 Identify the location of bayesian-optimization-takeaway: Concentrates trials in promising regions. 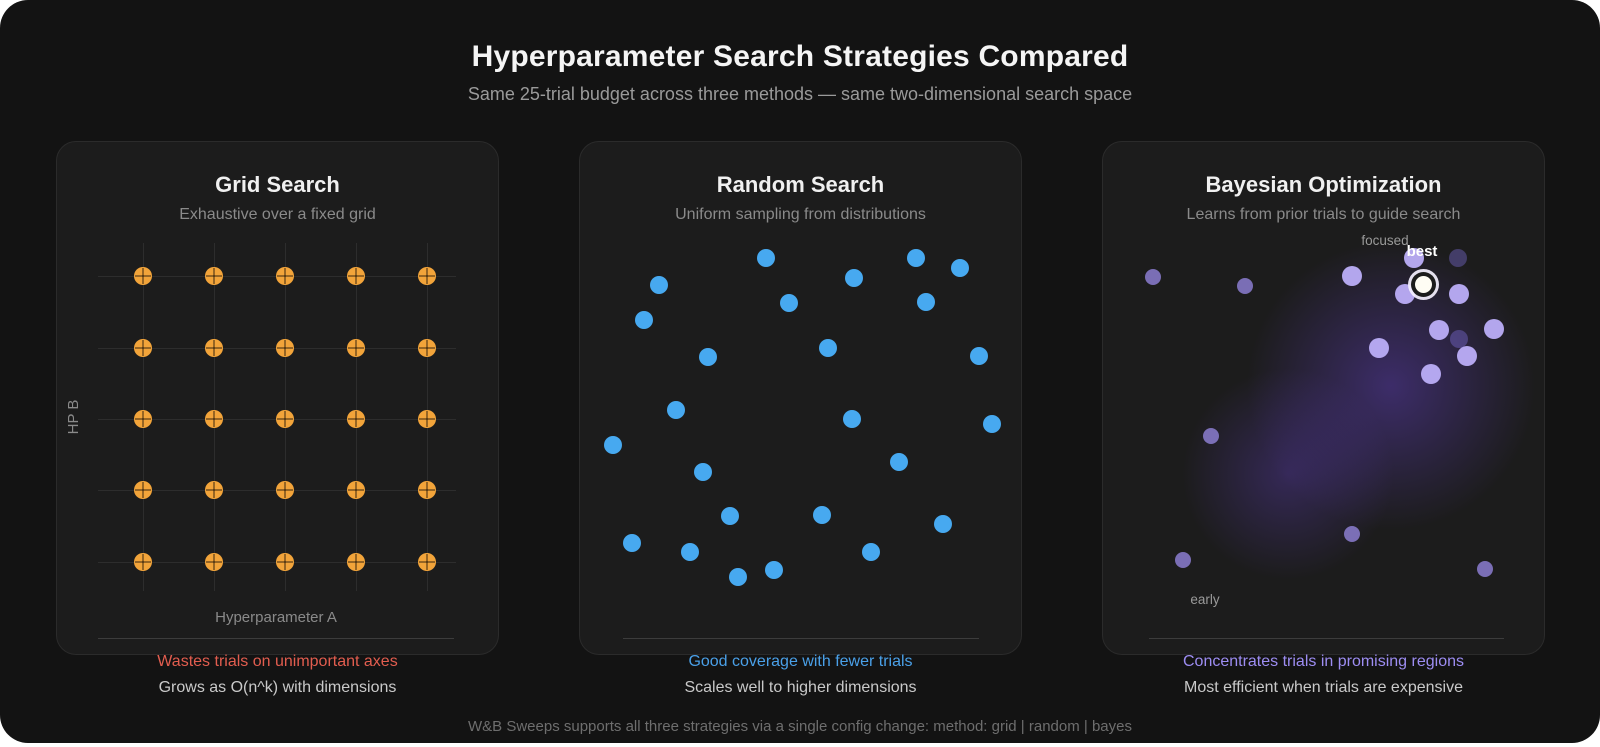
(1323, 661).